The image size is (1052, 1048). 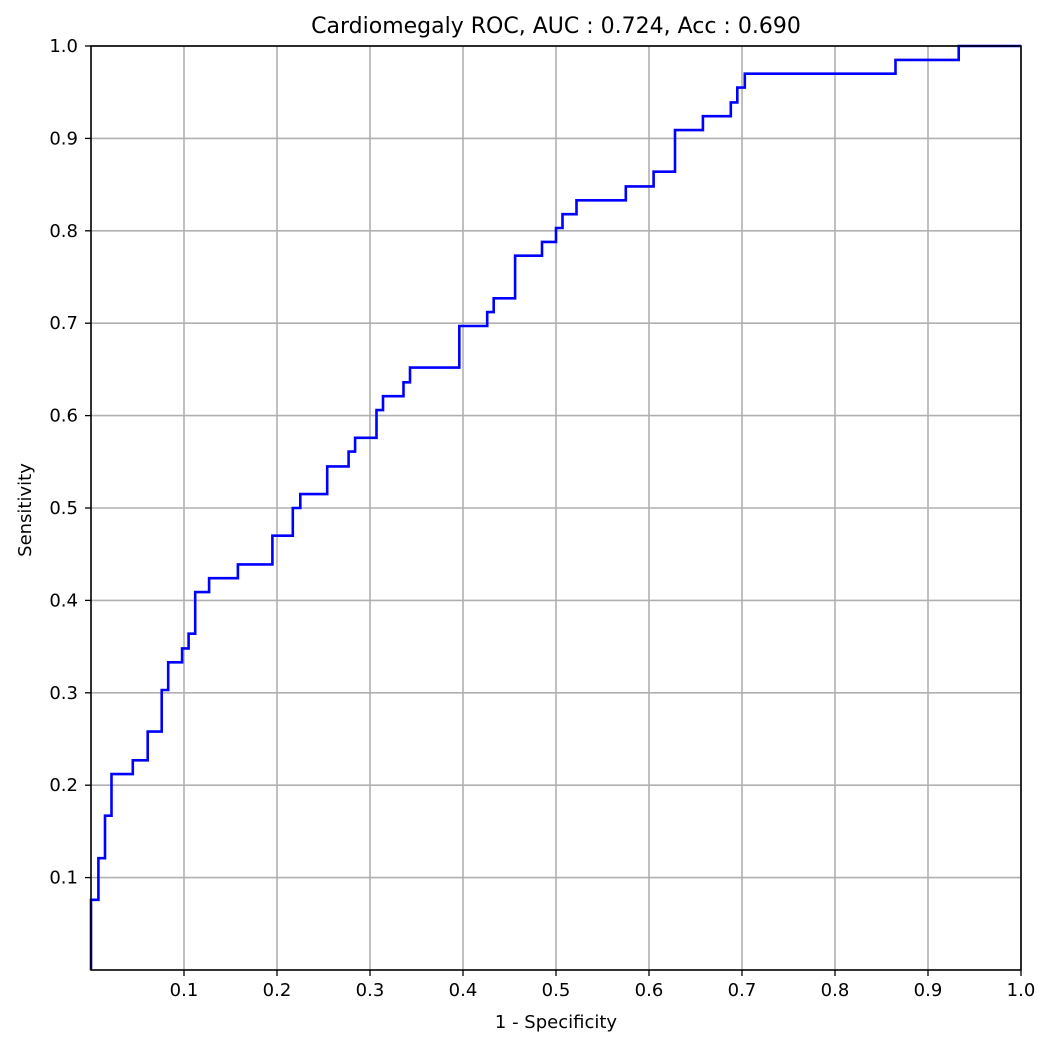 I want to click on x-tick-label: 0.3, so click(x=370, y=990).